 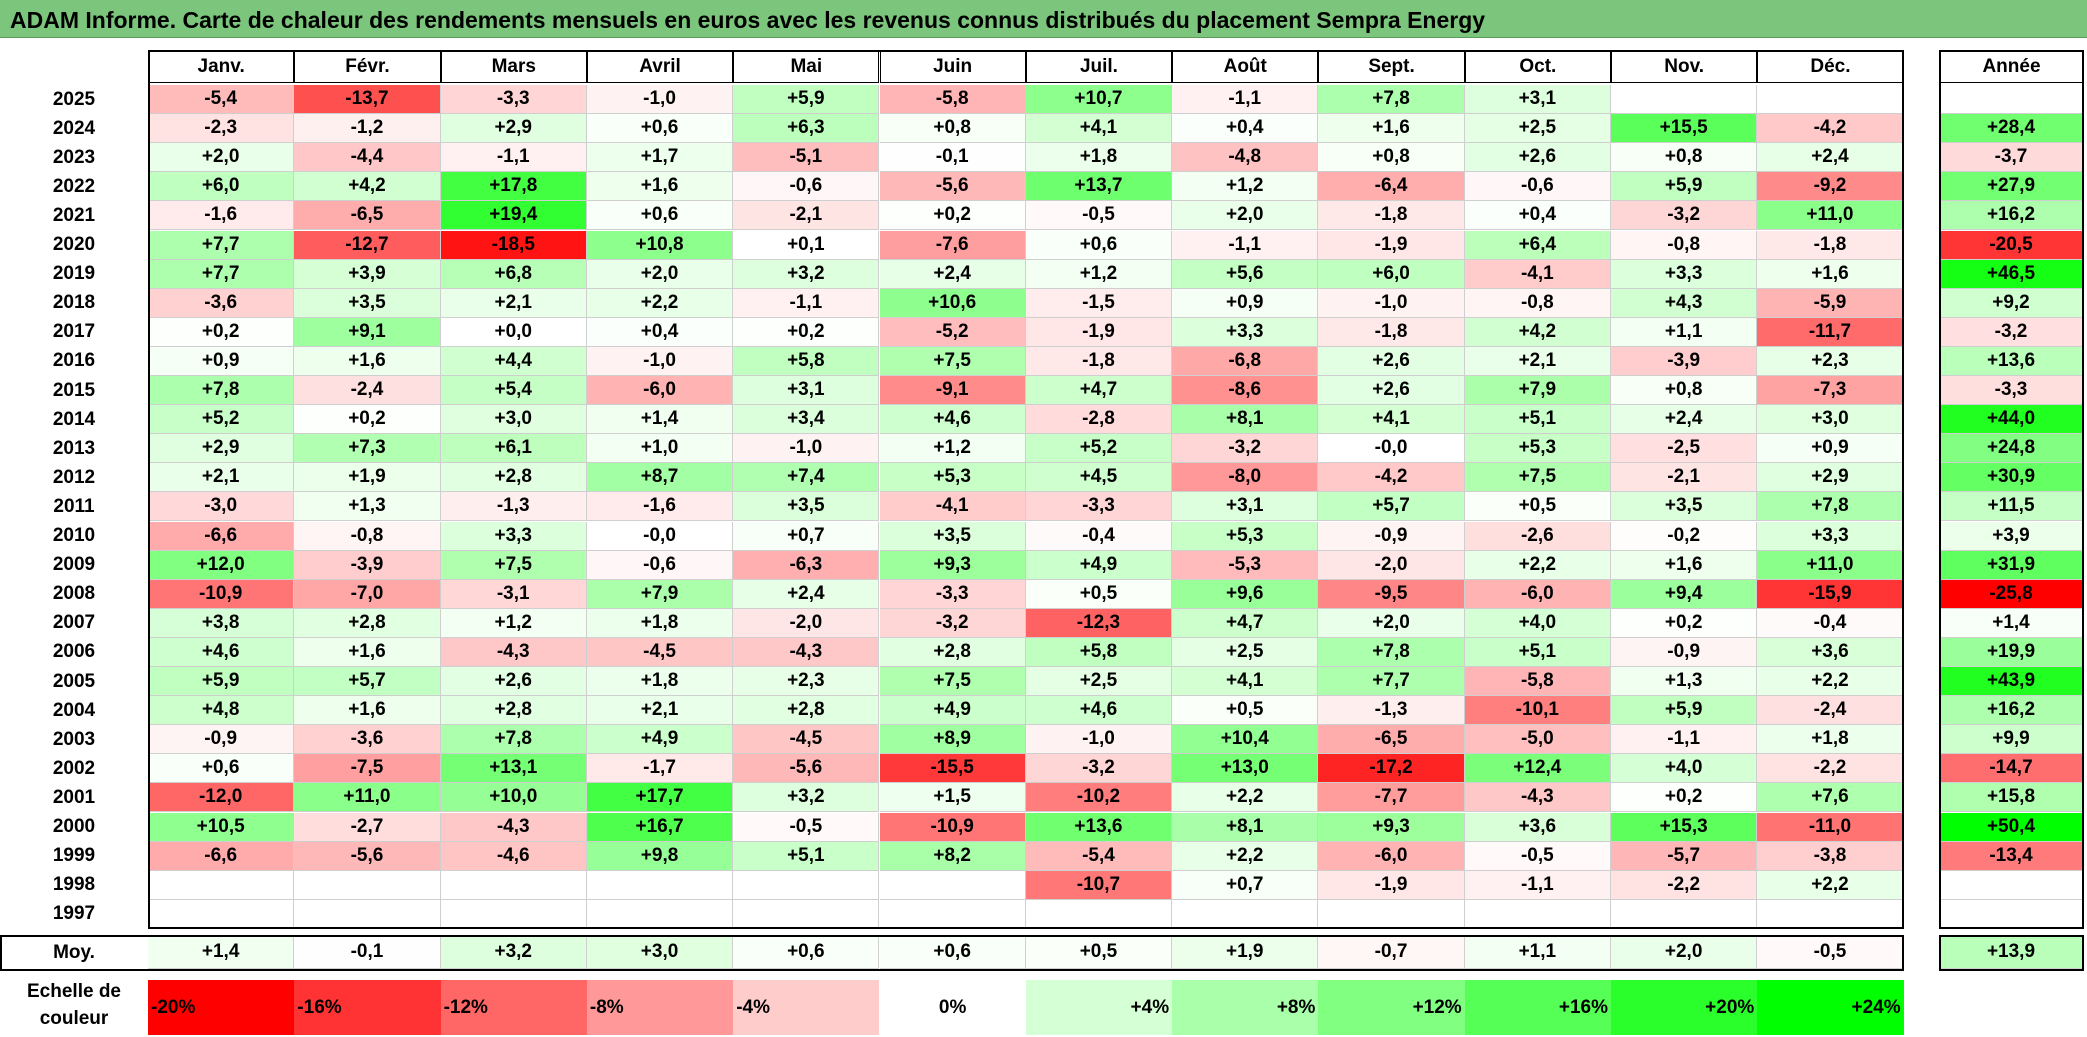 What do you see at coordinates (74, 536) in the screenshot?
I see `row-year-label: 2010` at bounding box center [74, 536].